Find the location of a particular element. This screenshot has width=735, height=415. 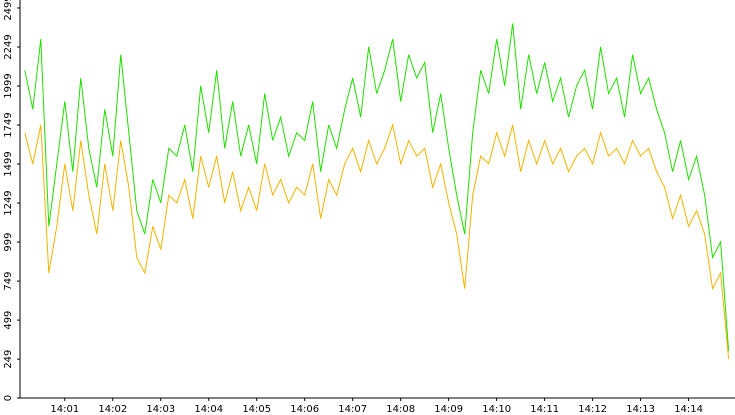

x-tick-label: 14:07 is located at coordinates (352, 409).